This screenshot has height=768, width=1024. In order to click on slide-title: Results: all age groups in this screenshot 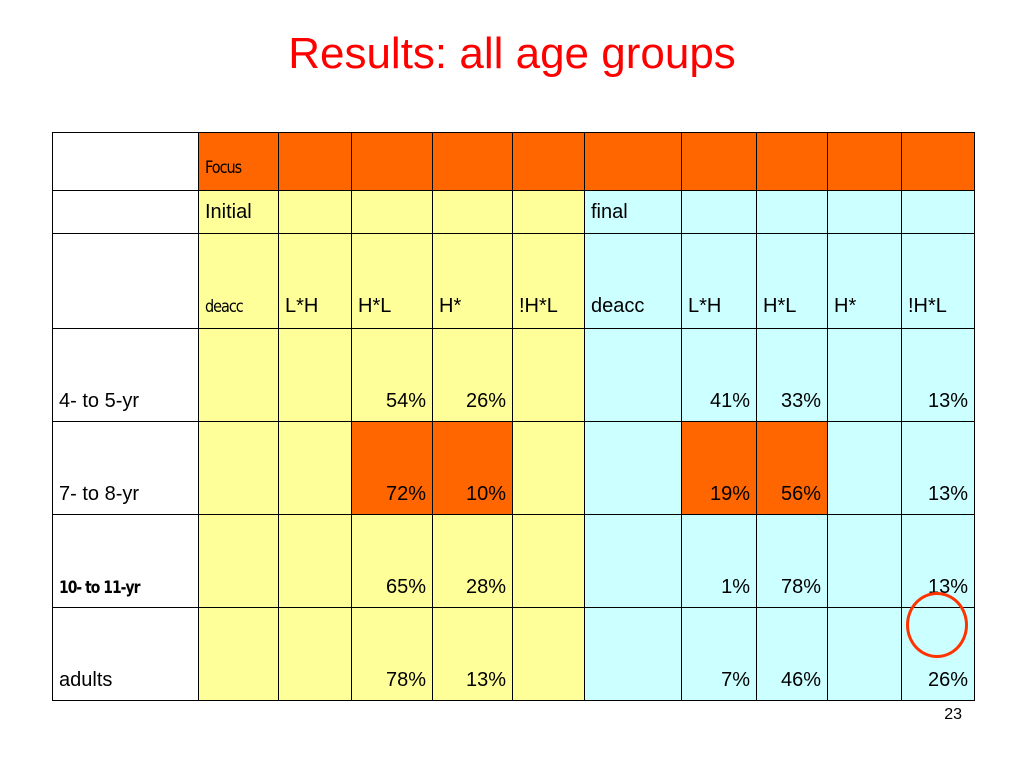, I will do `click(512, 53)`.